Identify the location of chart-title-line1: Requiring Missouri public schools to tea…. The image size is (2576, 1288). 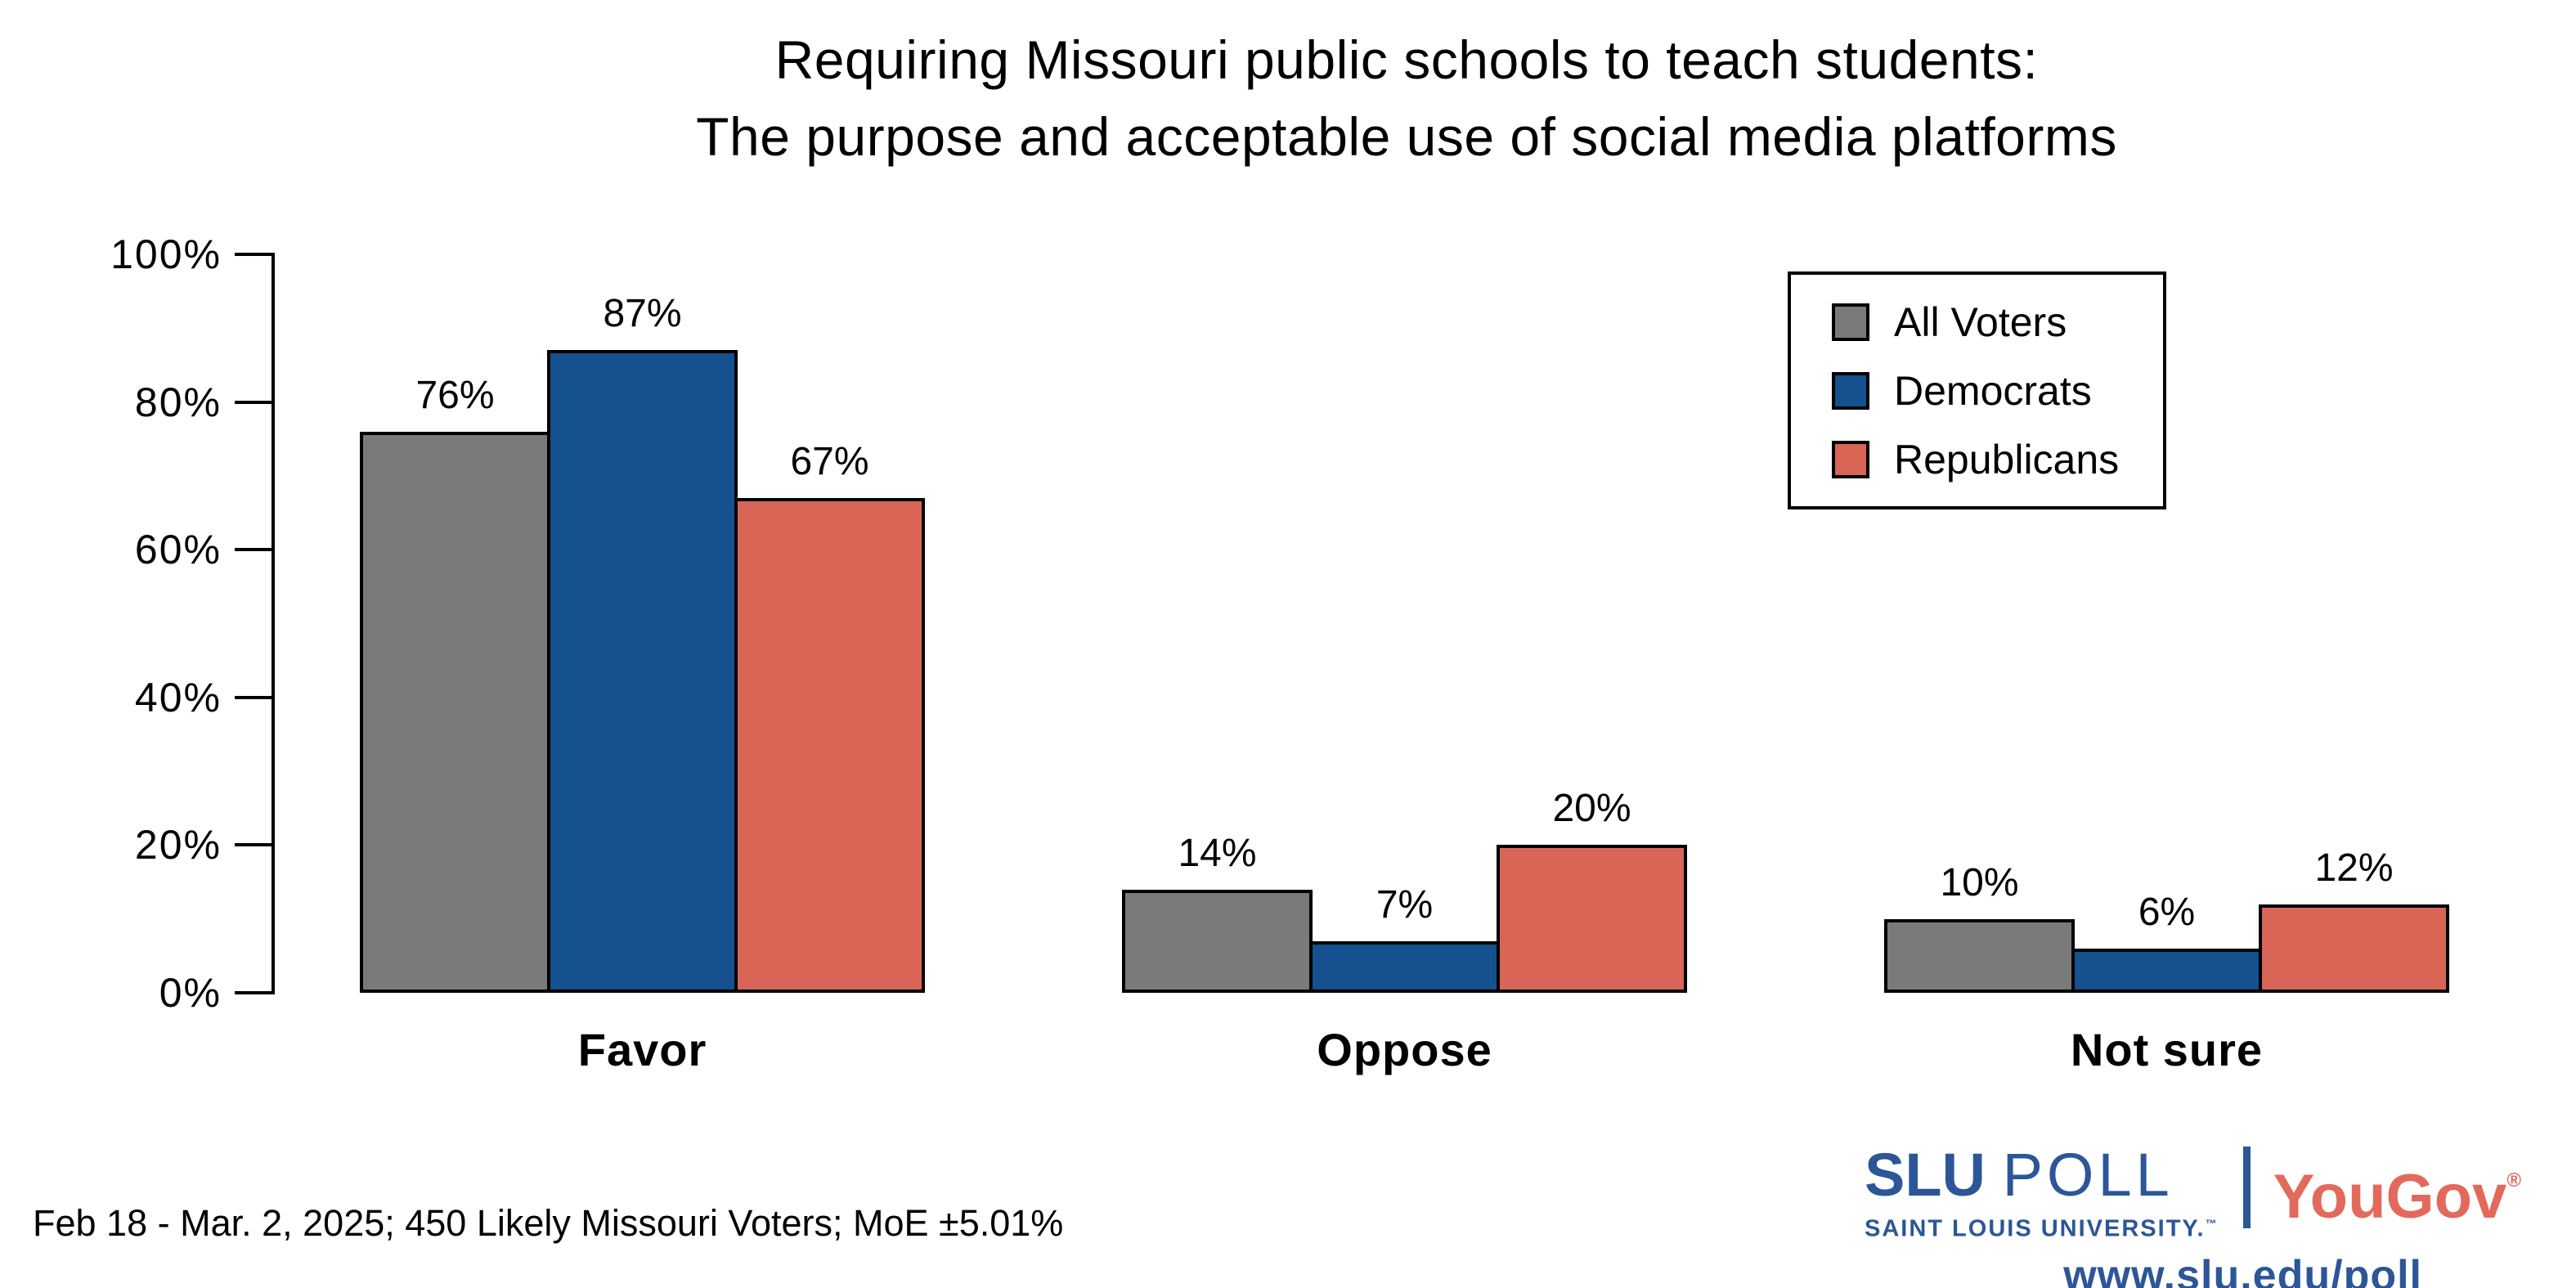
(1406, 60).